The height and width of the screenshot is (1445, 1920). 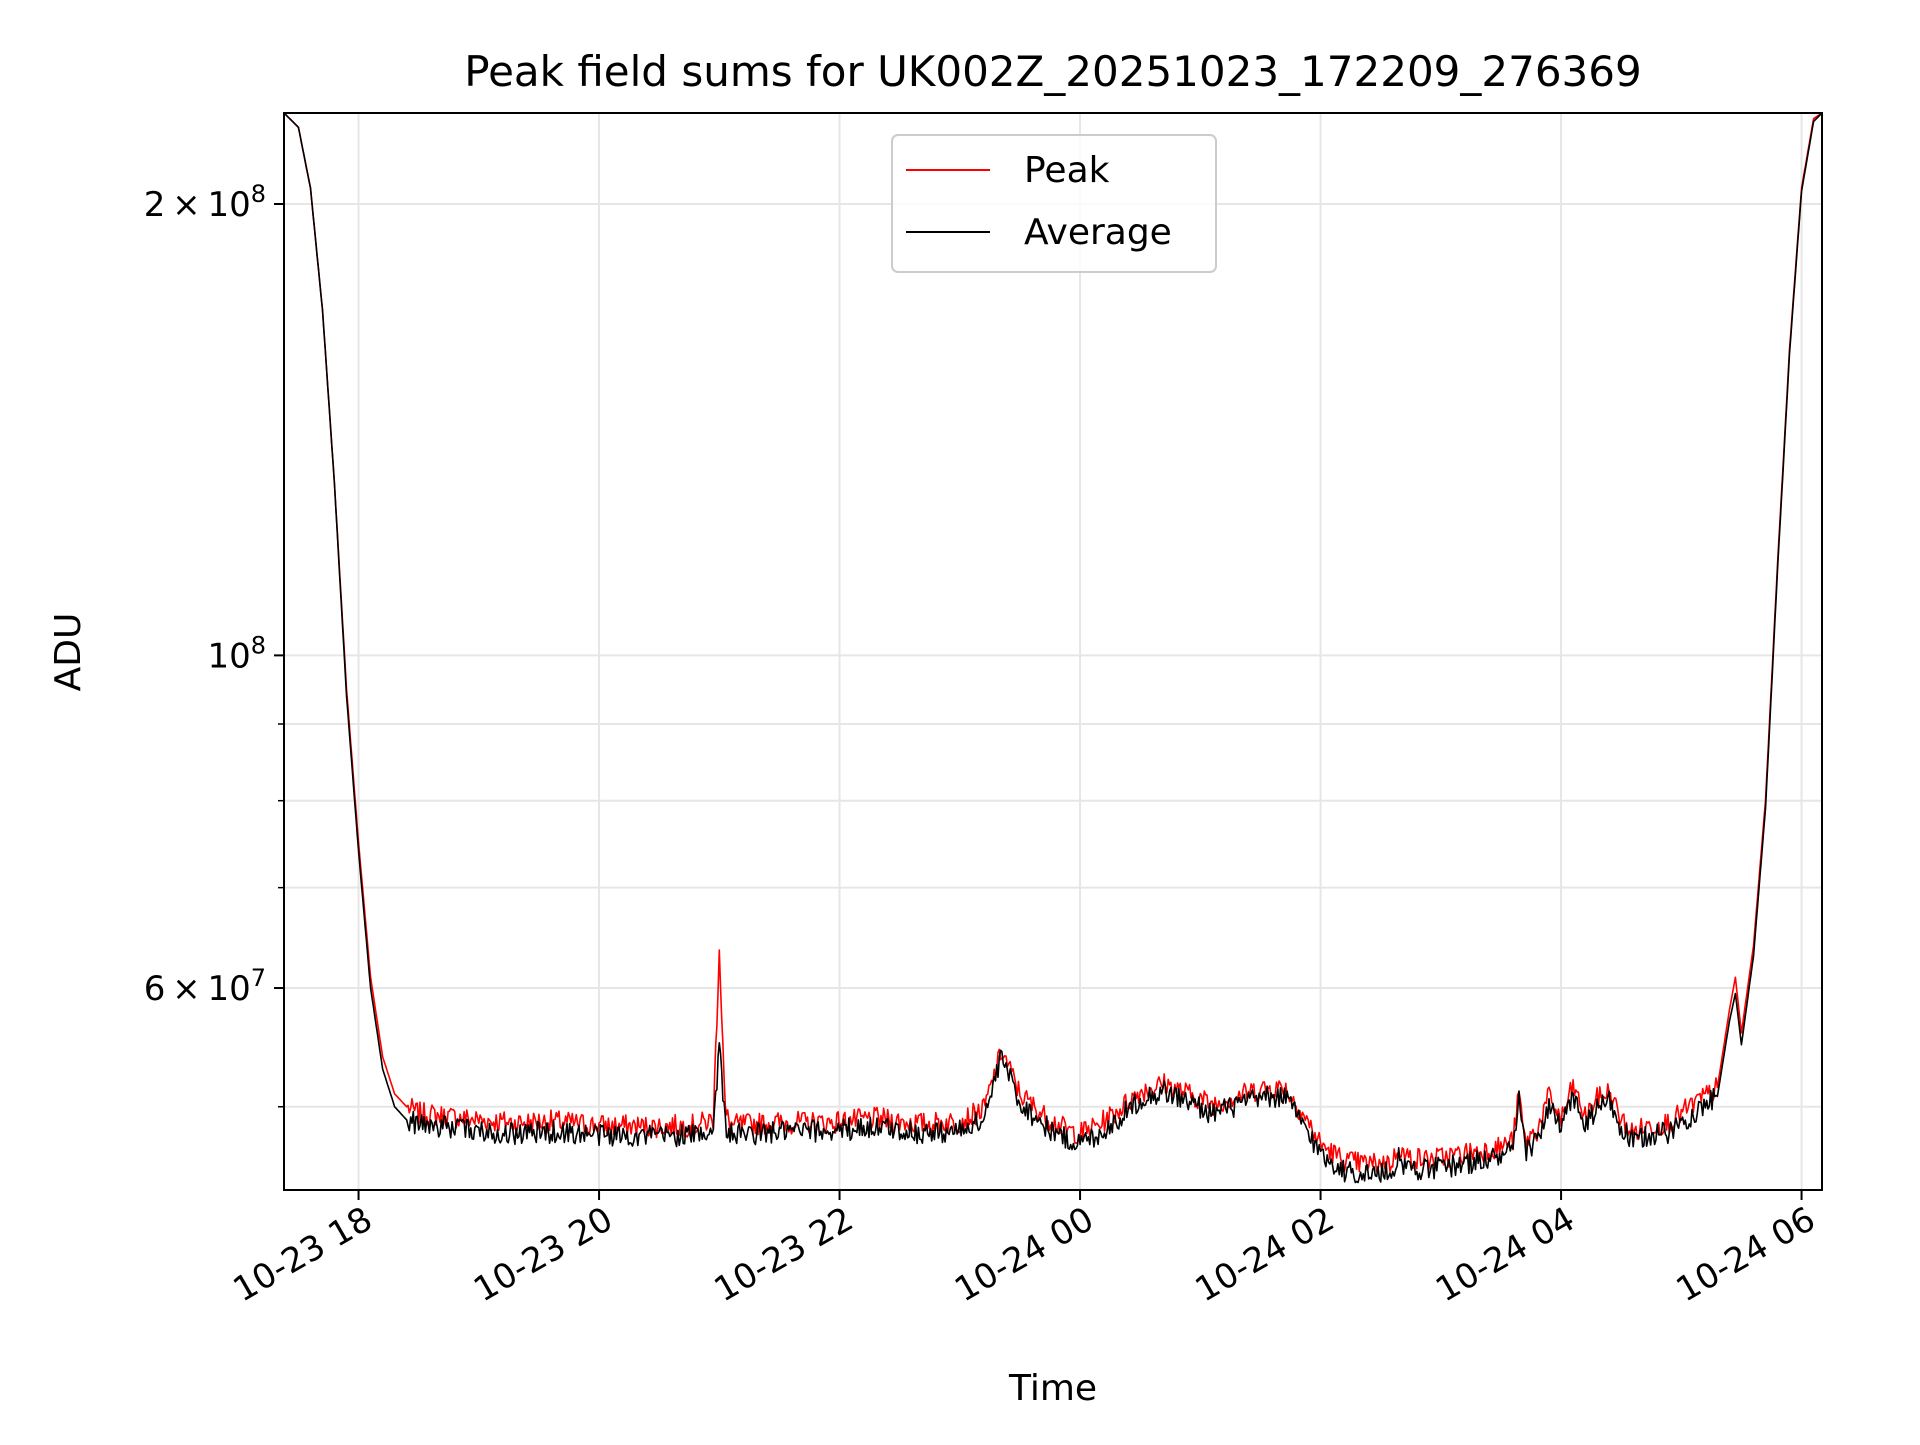 What do you see at coordinates (1098, 232) in the screenshot?
I see `legend-label-average: Average` at bounding box center [1098, 232].